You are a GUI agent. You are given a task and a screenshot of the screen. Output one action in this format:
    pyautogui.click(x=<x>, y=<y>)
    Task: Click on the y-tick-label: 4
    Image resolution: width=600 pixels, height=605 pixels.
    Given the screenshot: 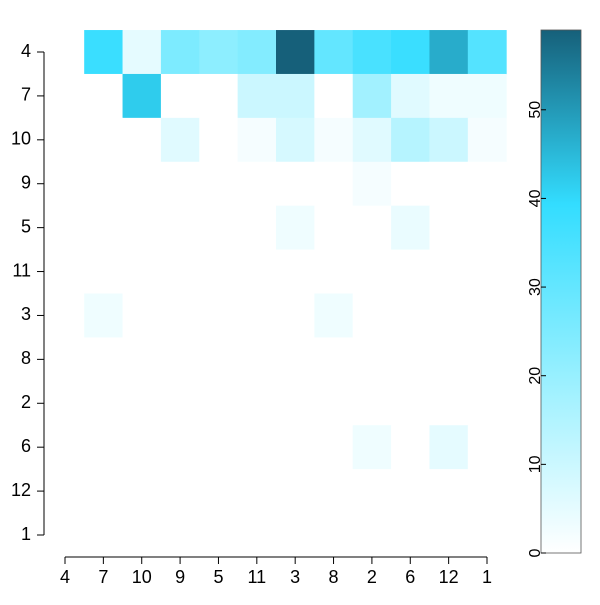 What is the action you would take?
    pyautogui.click(x=26, y=51)
    